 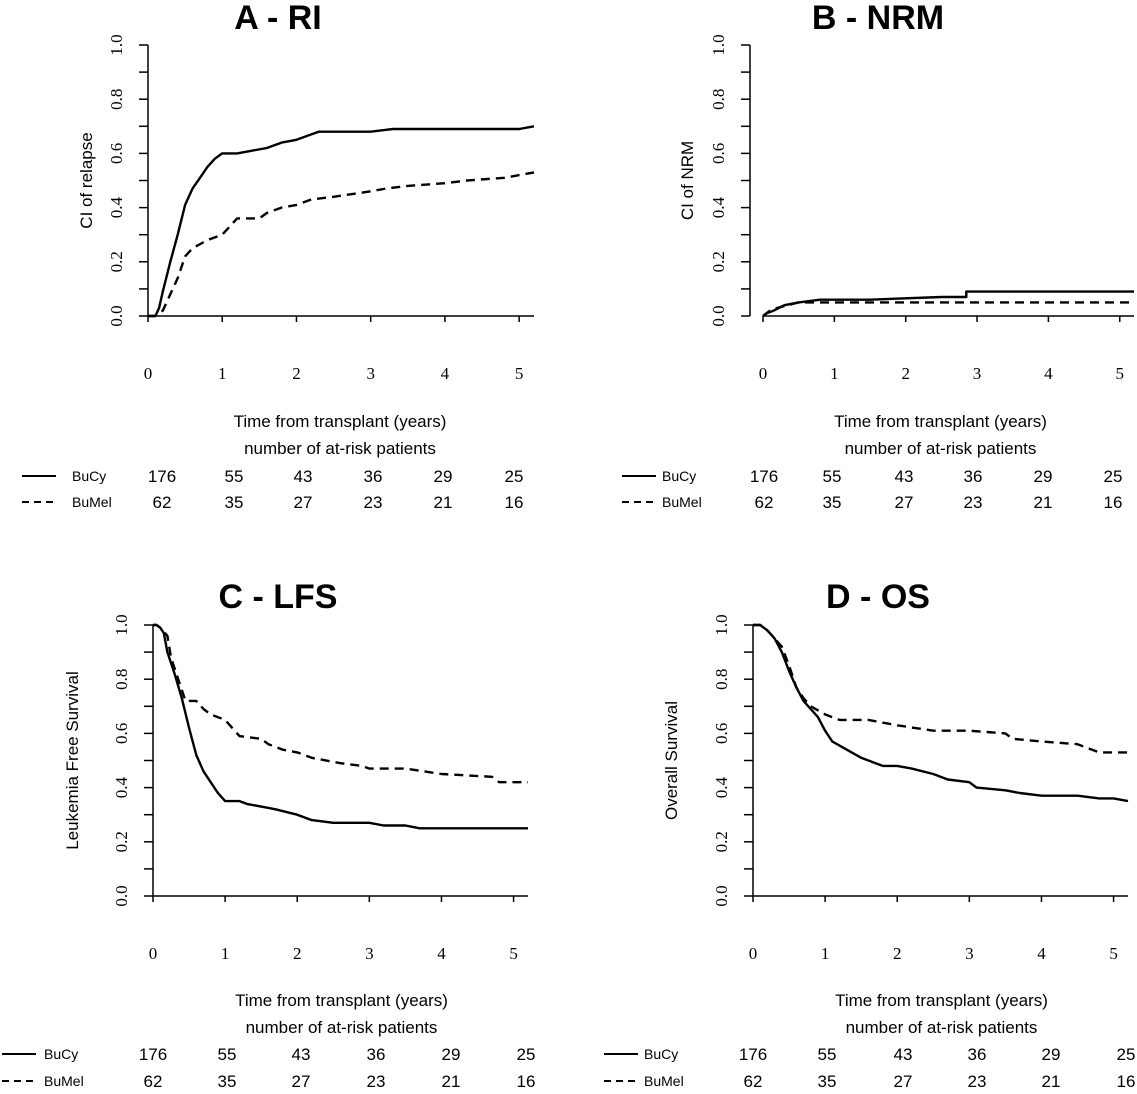 I want to click on y-axis-label: Leukemia Free Survival, so click(x=72, y=760).